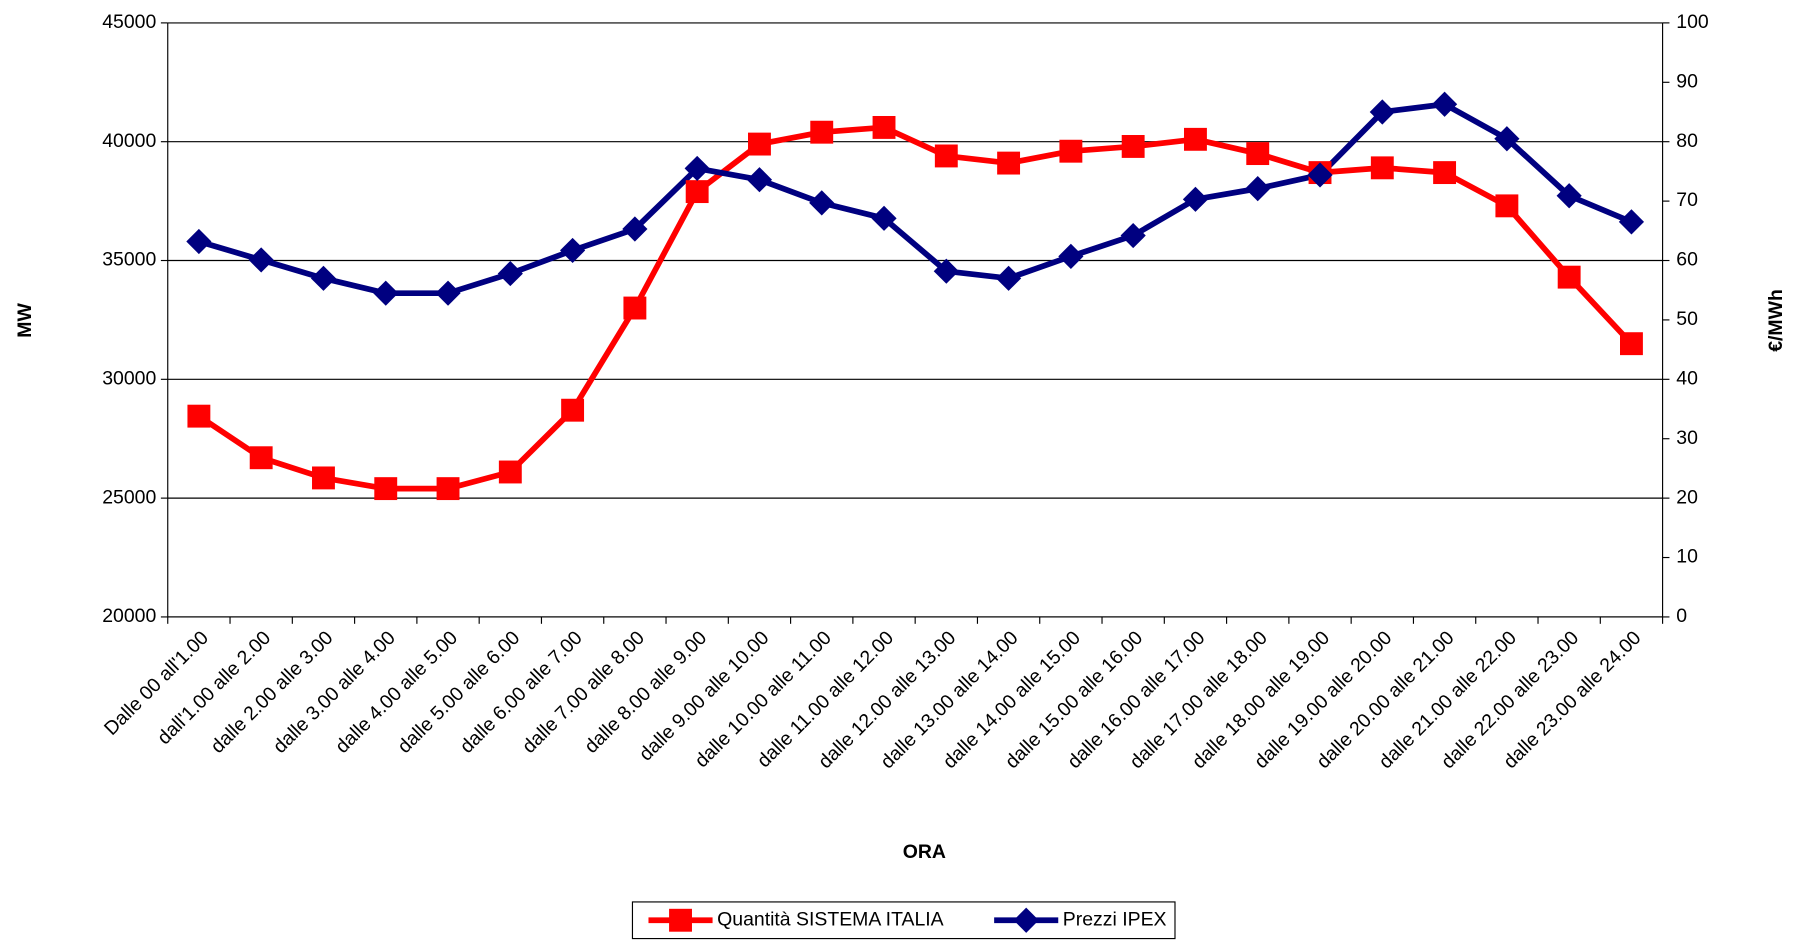 The height and width of the screenshot is (942, 1796). Describe the element at coordinates (924, 852) in the screenshot. I see `x-axis-title: ORA` at that location.